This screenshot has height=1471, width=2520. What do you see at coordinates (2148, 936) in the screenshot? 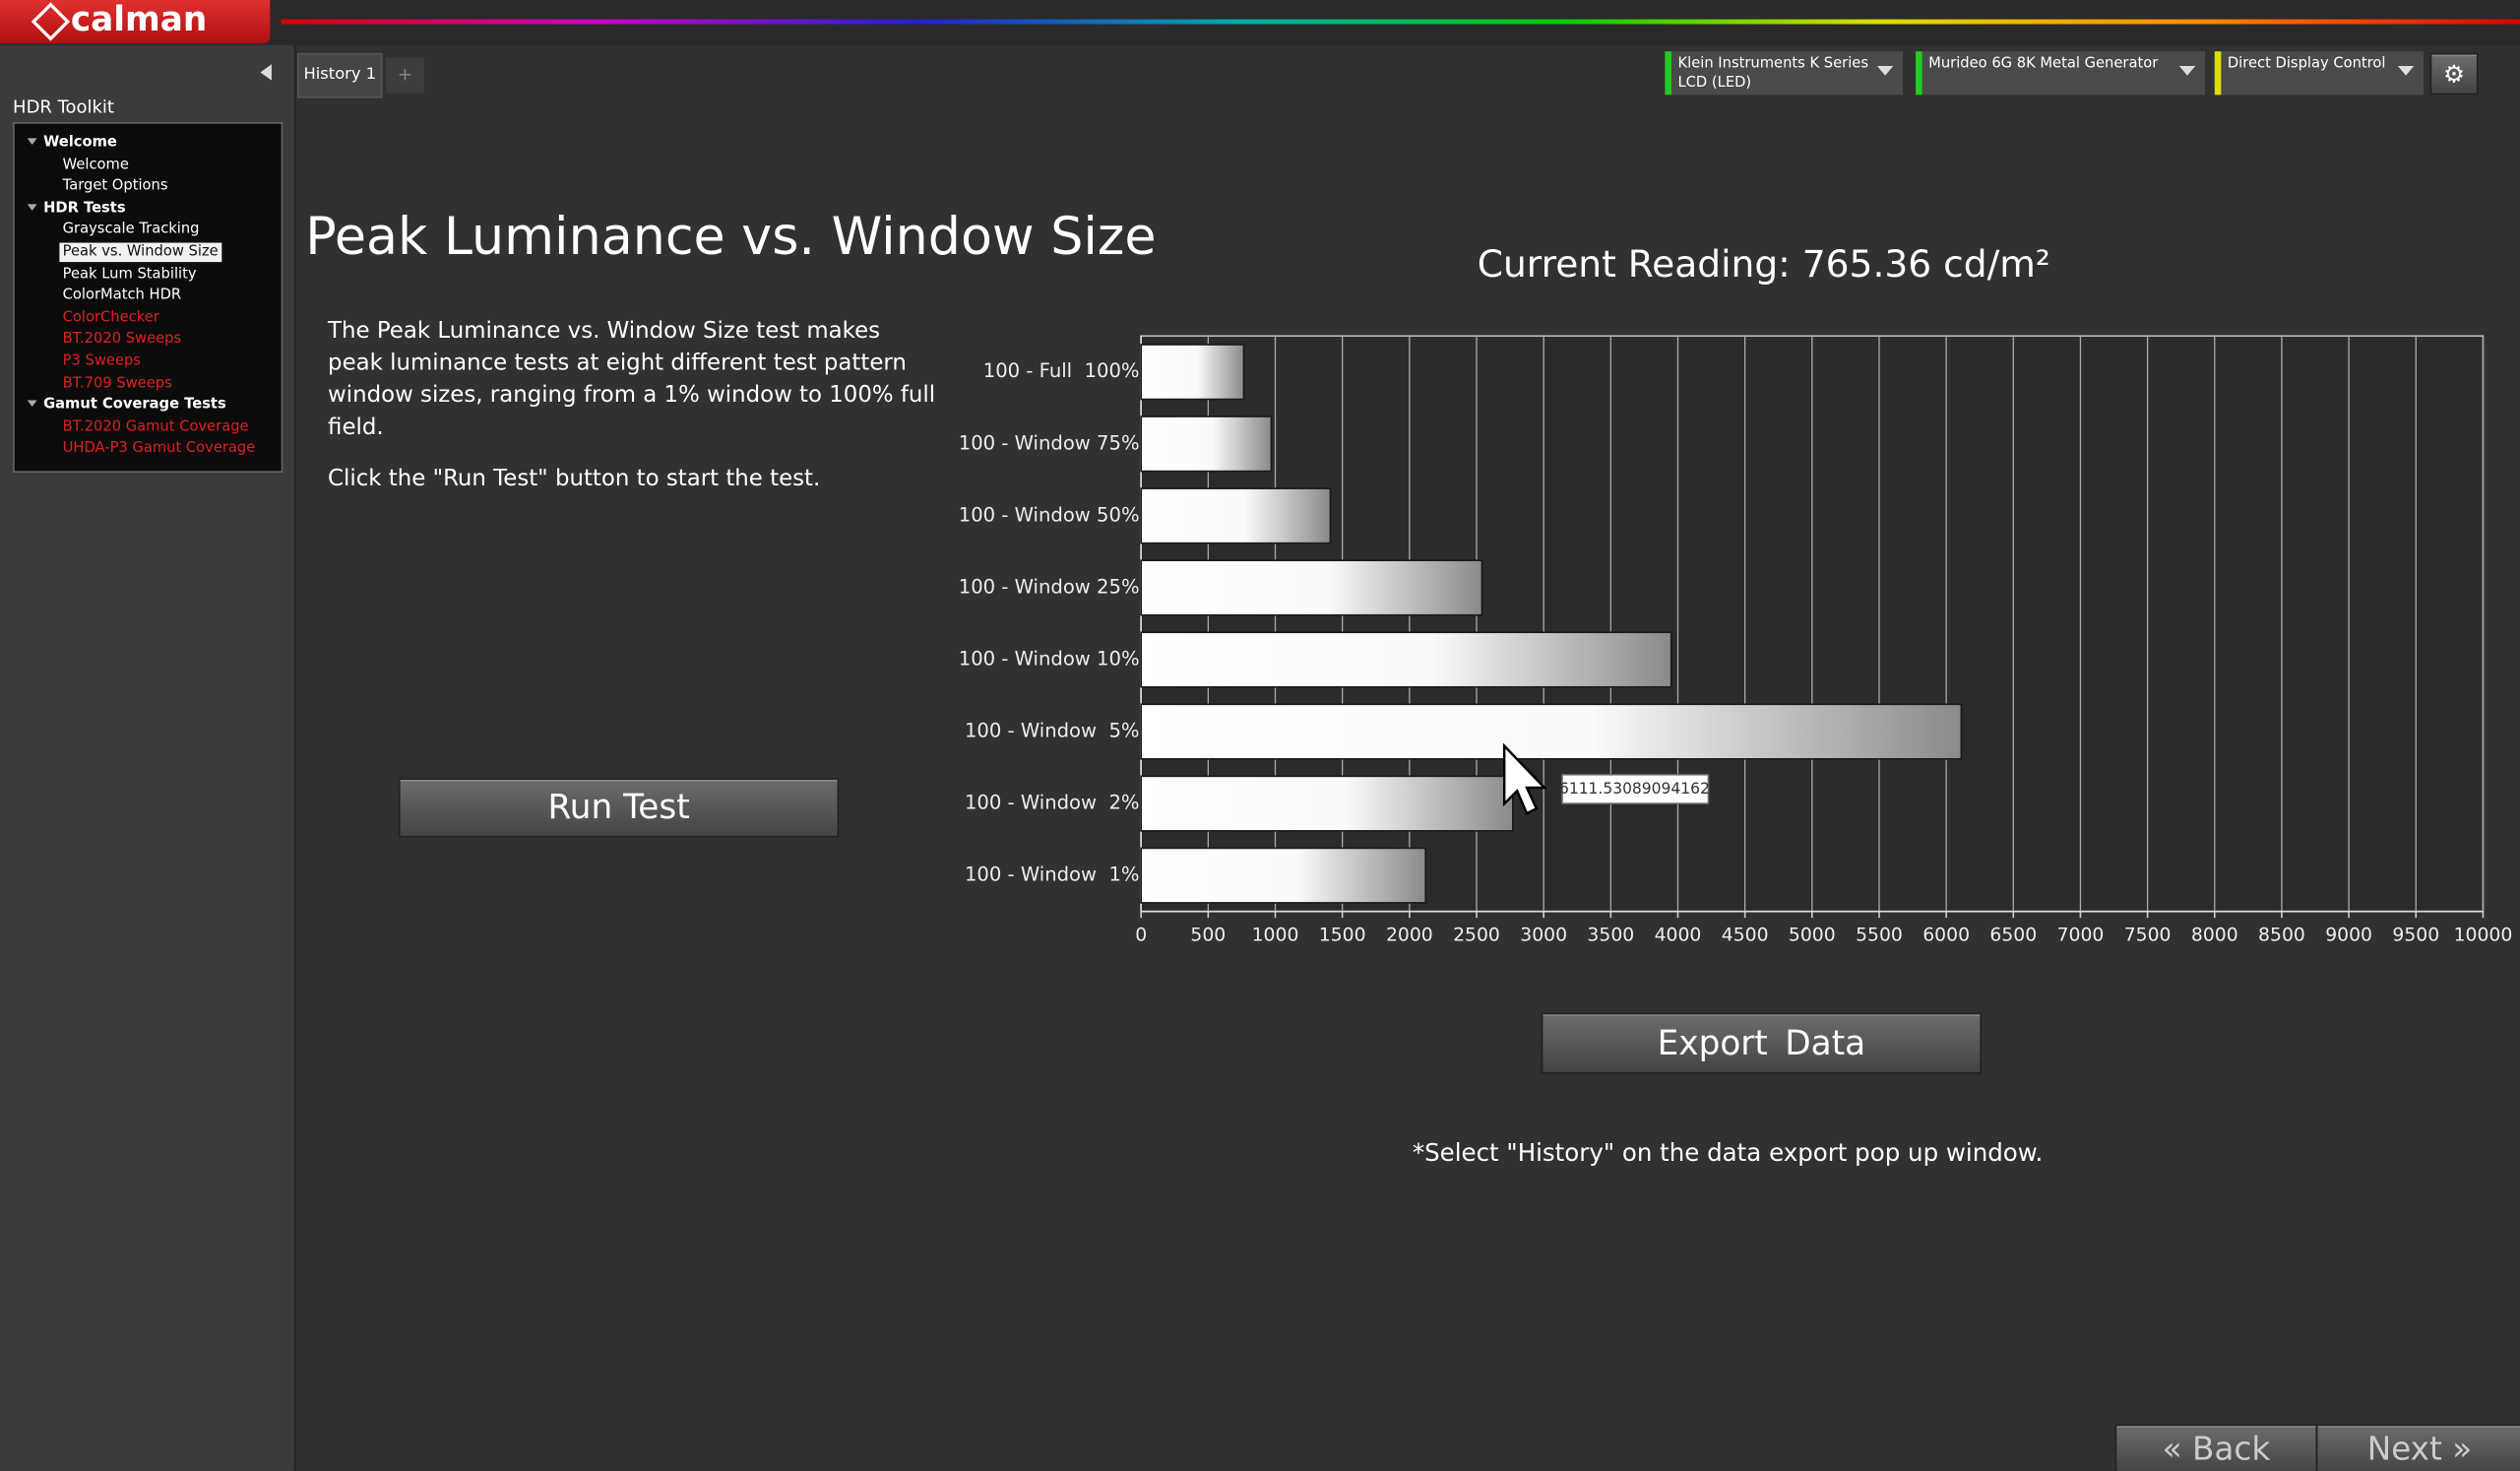
I see `x-tick-label: 7500` at bounding box center [2148, 936].